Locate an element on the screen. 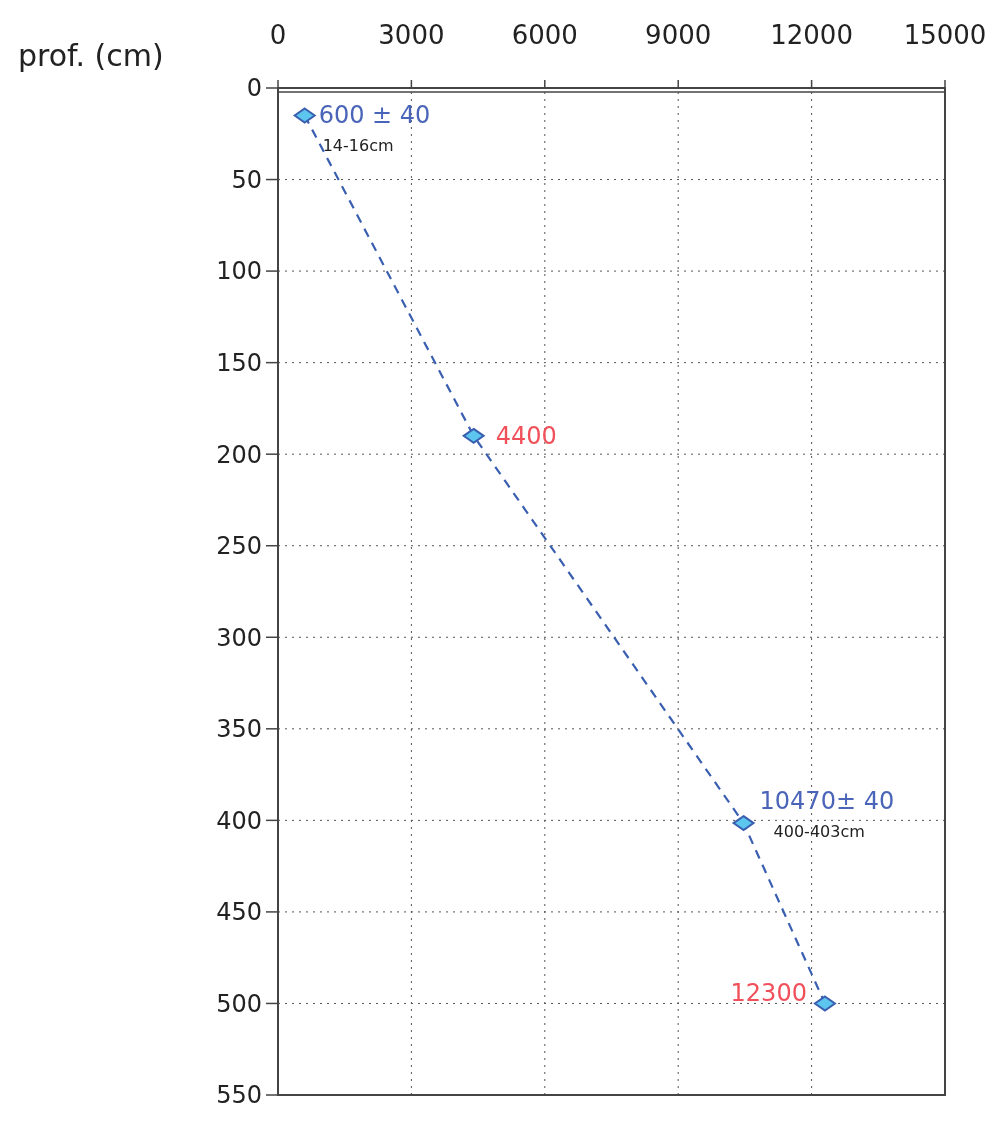 This screenshot has width=997, height=1132. y-tick-label: 500 is located at coordinates (239, 1003).